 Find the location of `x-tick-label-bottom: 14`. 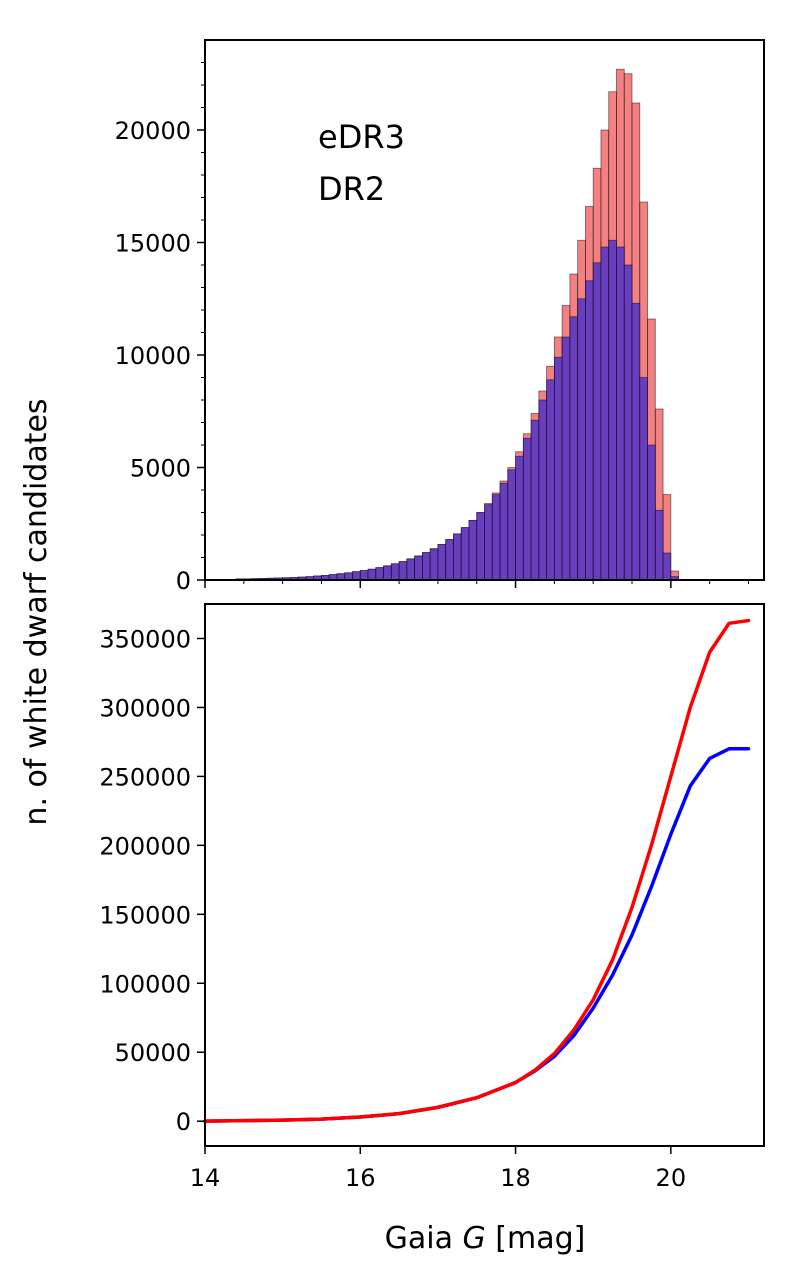

x-tick-label-bottom: 14 is located at coordinates (205, 1178).